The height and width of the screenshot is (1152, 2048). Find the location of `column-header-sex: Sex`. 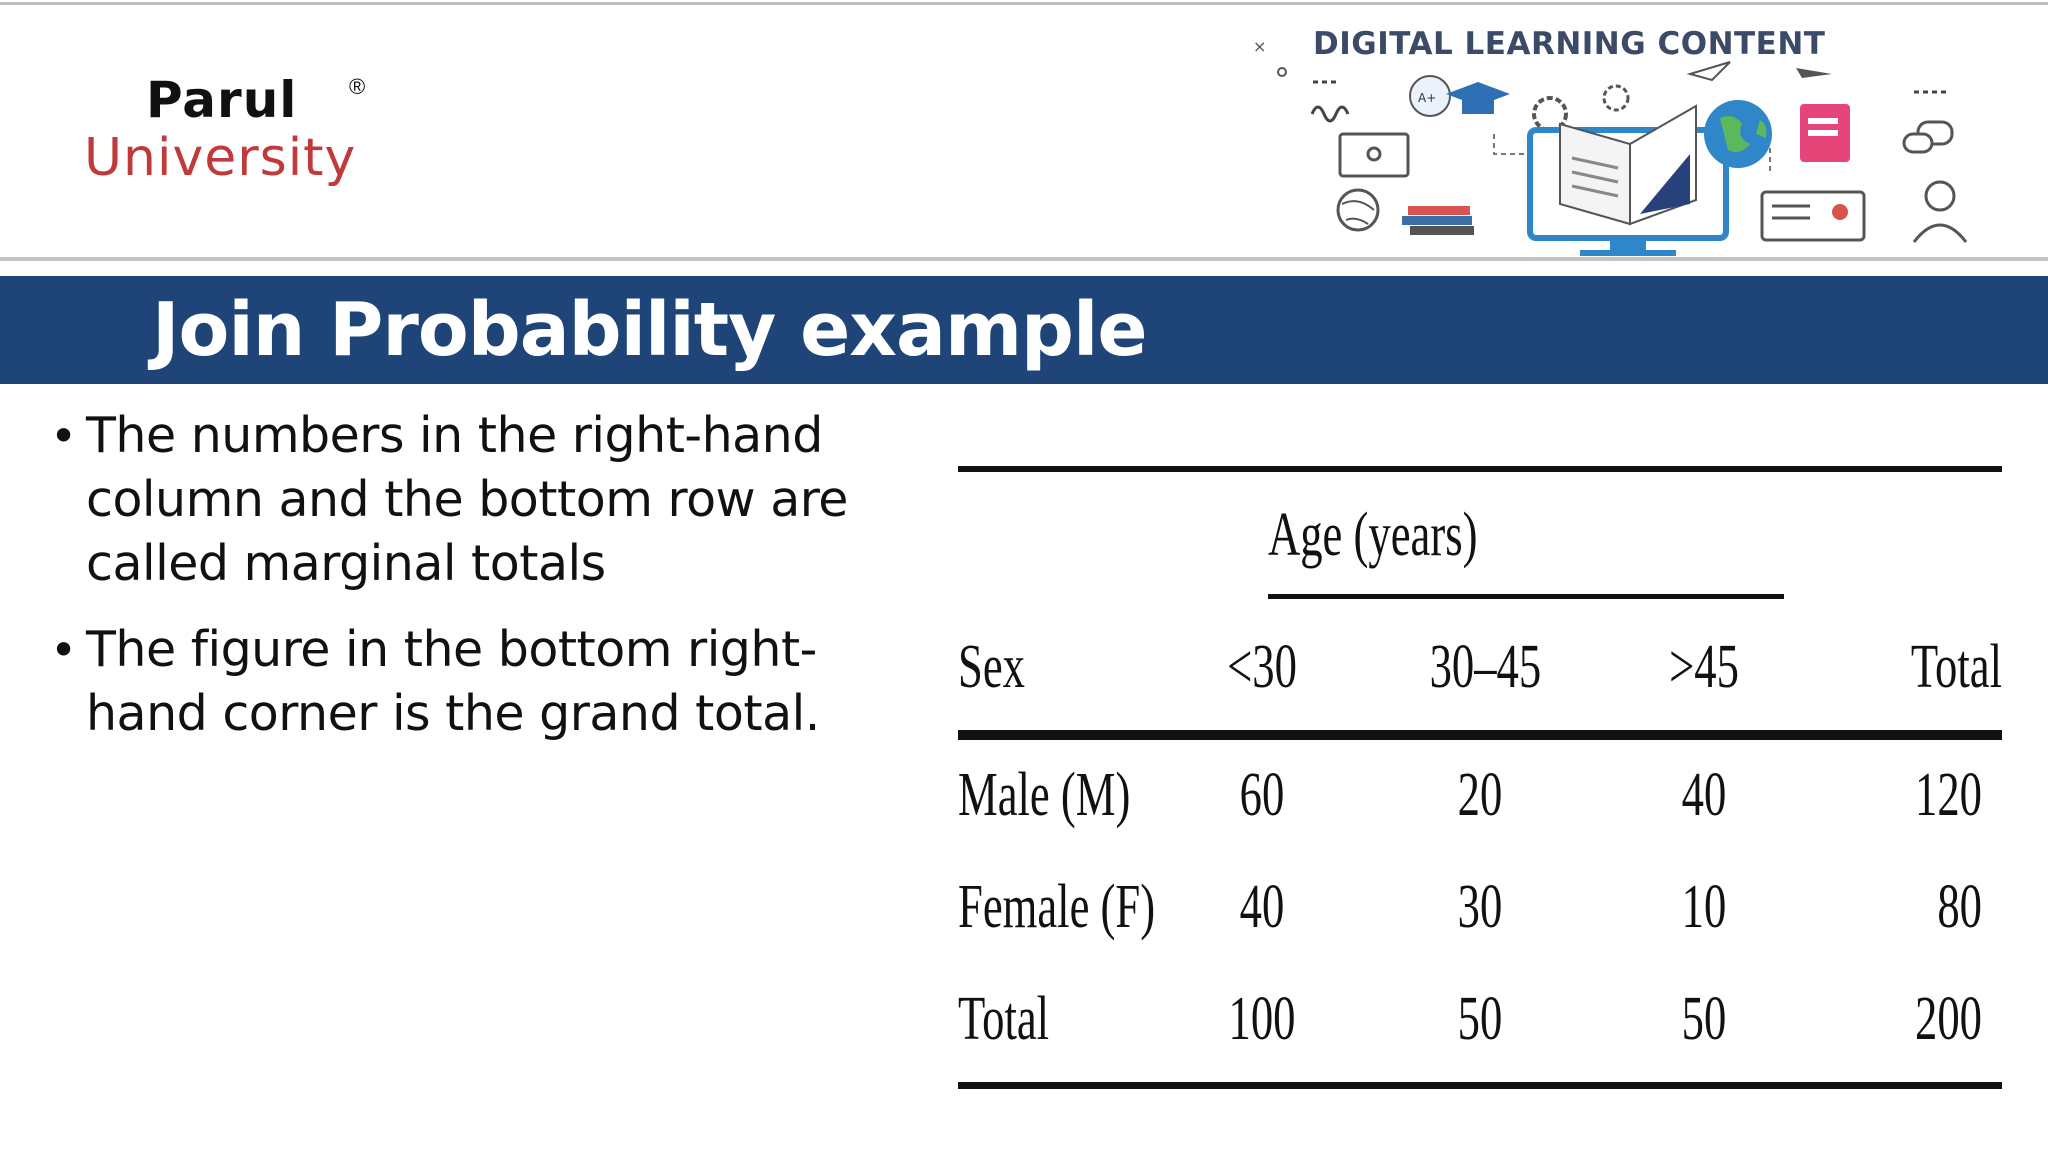

column-header-sex: Sex is located at coordinates (991, 667).